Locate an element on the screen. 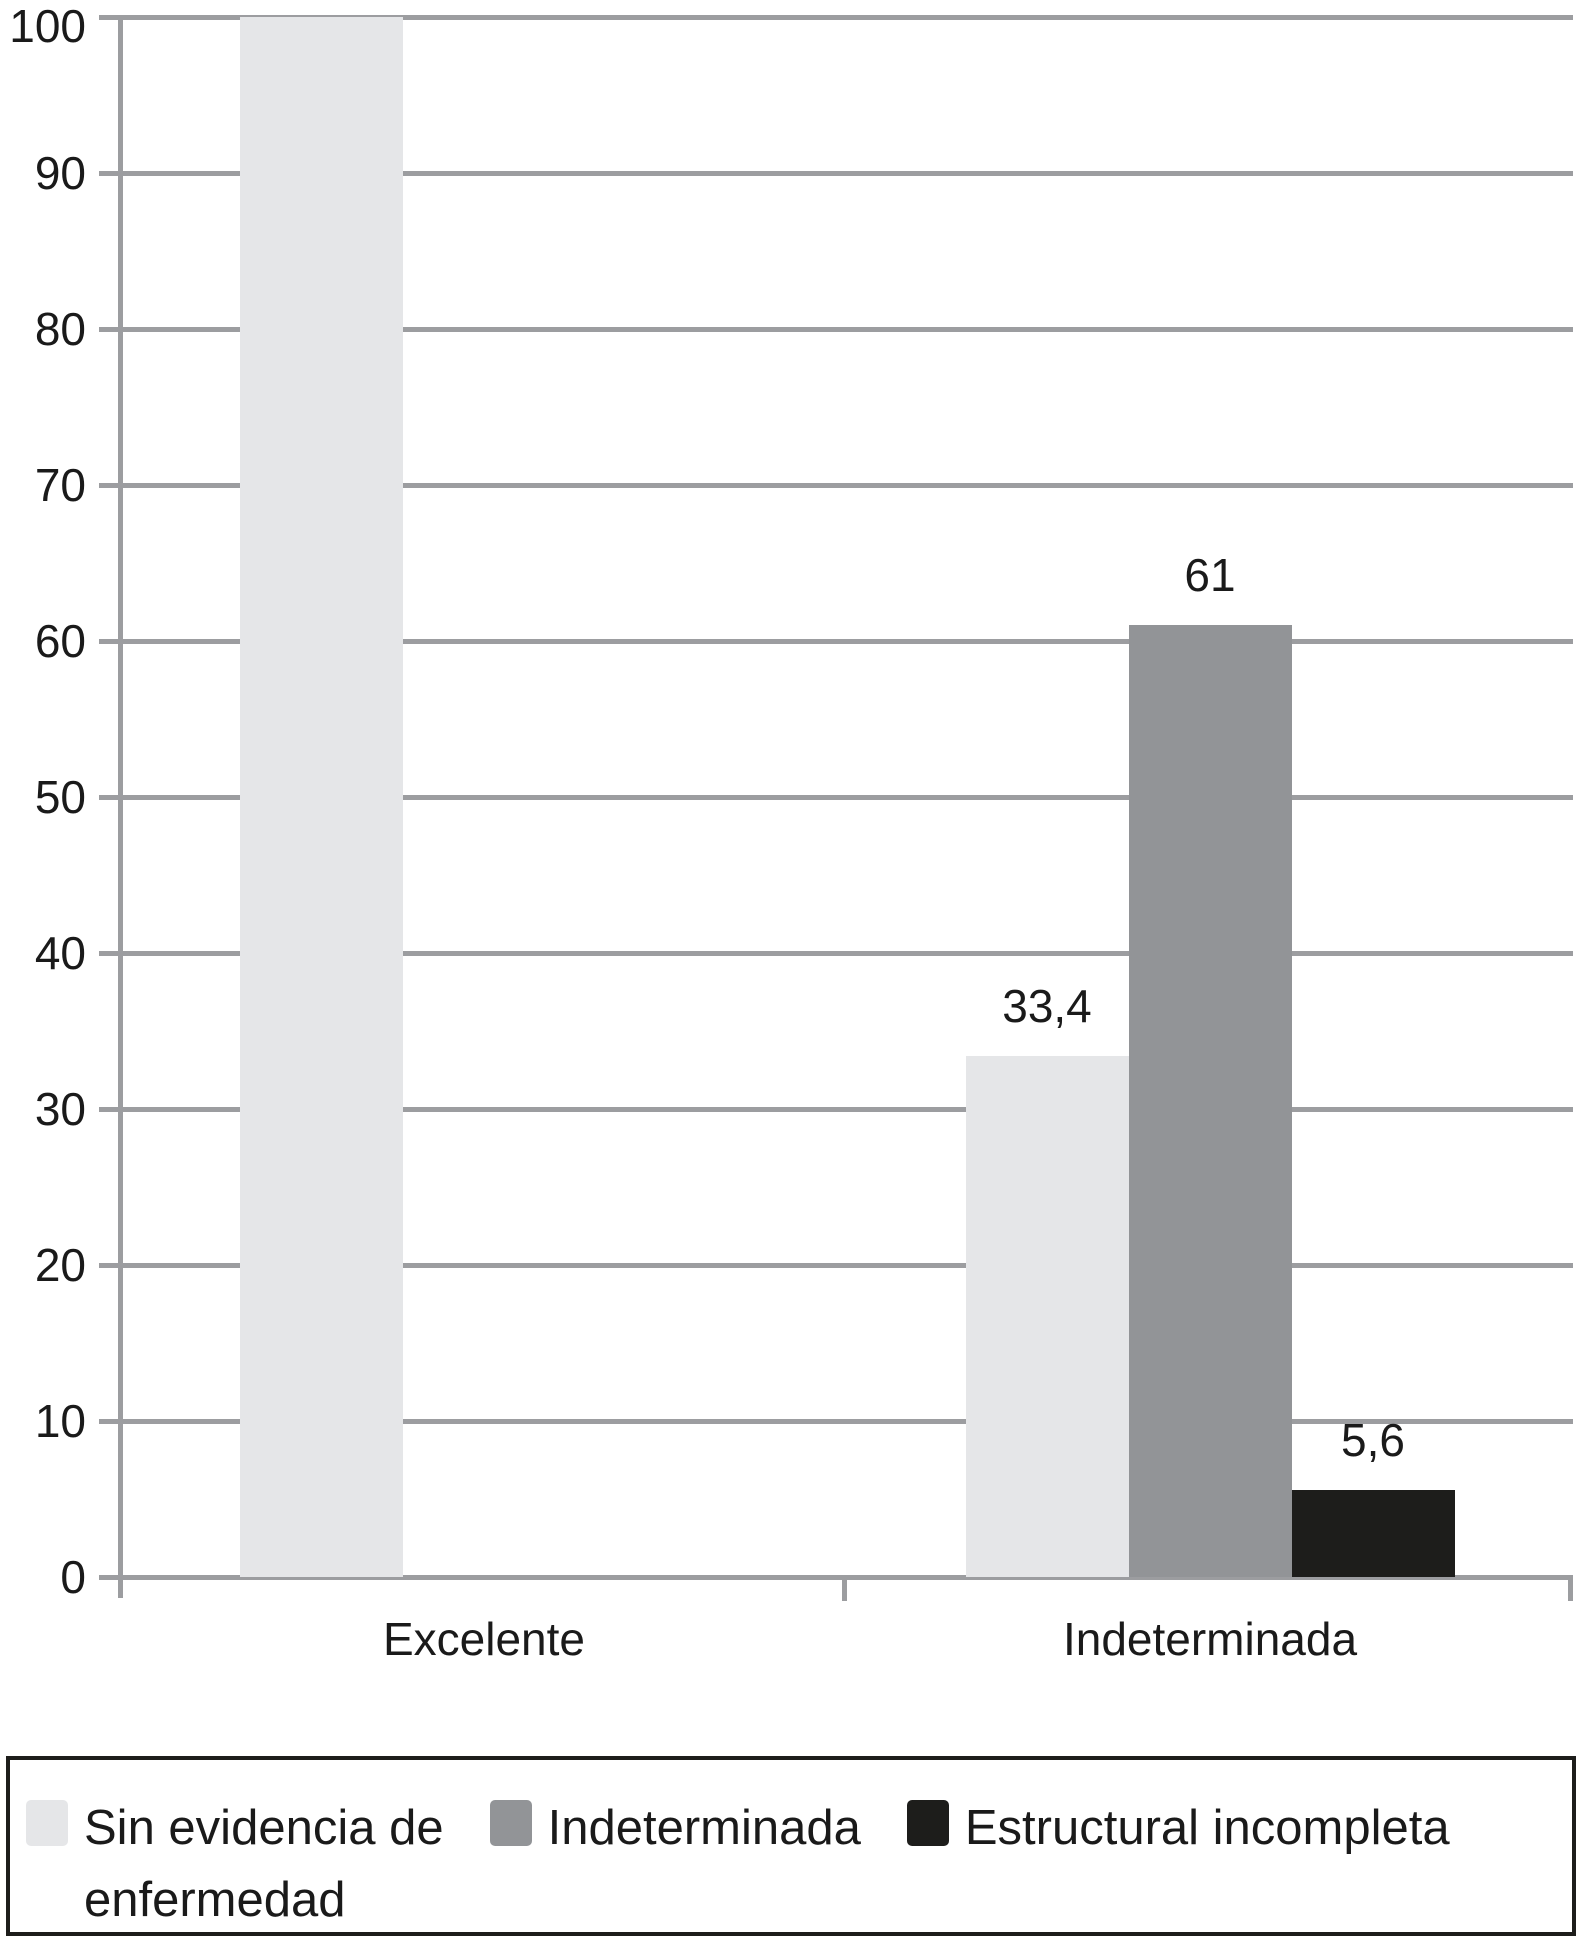  y-tick-label: 30 is located at coordinates (60, 1109).